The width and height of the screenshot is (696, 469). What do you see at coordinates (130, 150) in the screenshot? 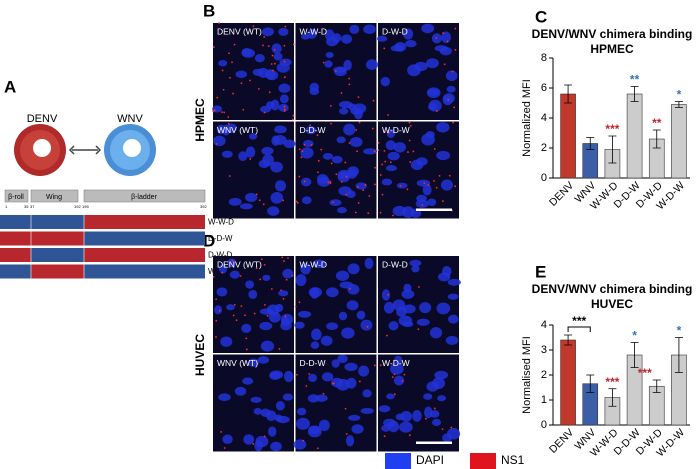
I see `wnv-ring` at bounding box center [130, 150].